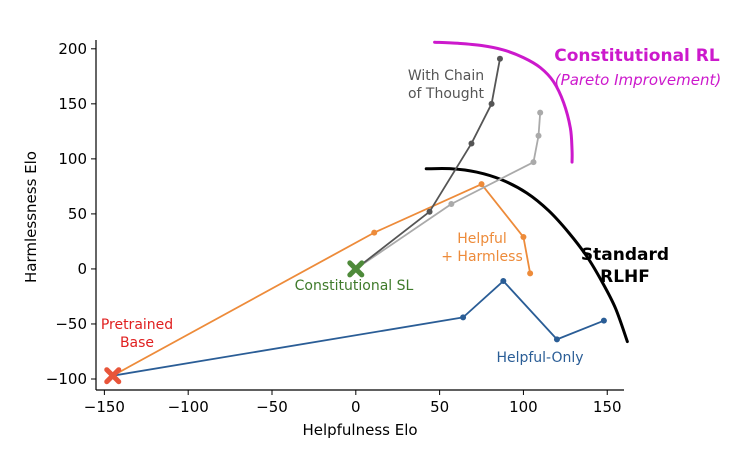 This screenshot has height=452, width=736. What do you see at coordinates (482, 239) in the screenshot?
I see `helpful-harmless-label-line1: Helpful` at bounding box center [482, 239].